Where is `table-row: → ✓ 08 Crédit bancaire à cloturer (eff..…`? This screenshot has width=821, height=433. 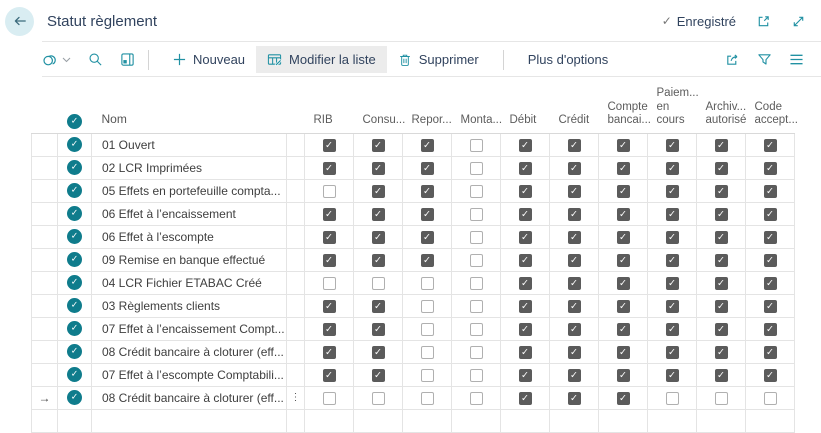
table-row: → ✓ 08 Crédit bancaire à cloturer (eff..… is located at coordinates (413, 397).